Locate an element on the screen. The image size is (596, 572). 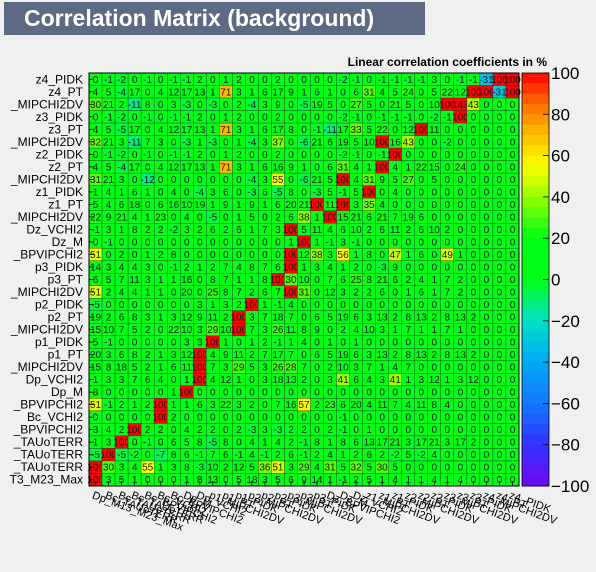
cell-value: 13 is located at coordinates (370, 443).